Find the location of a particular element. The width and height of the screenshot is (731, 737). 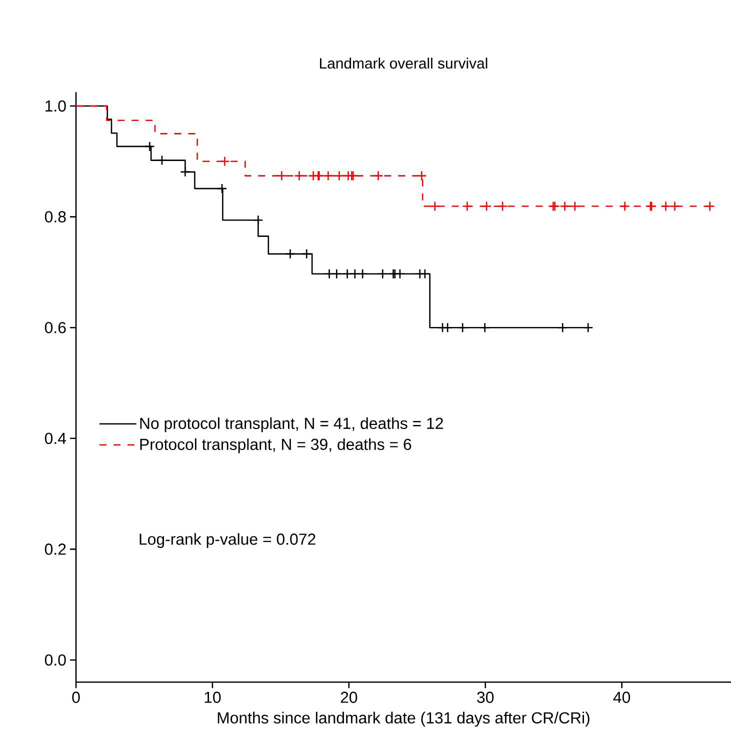

y-tick-label: 0.0 is located at coordinates (55, 660).